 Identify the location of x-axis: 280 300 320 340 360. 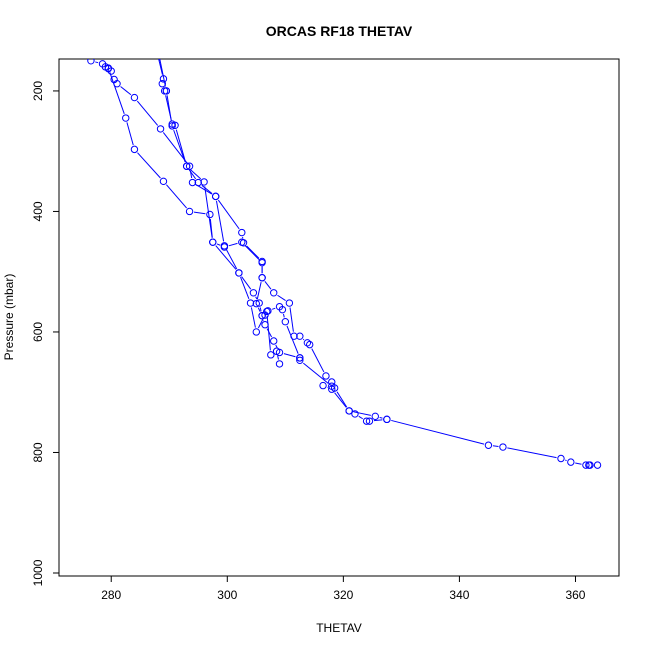
(343, 589).